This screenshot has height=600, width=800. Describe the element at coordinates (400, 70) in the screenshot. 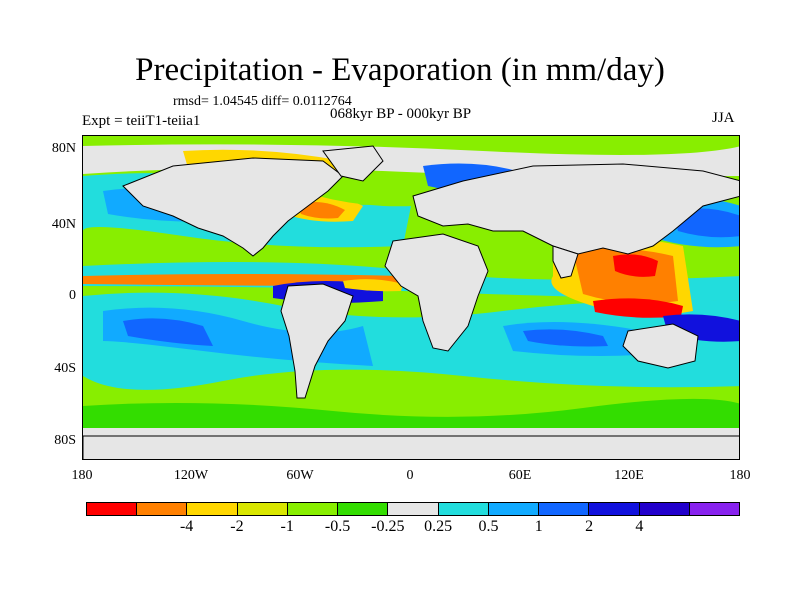

I see `figure-title: Precipitation - Evaporation (in mm/day)` at that location.